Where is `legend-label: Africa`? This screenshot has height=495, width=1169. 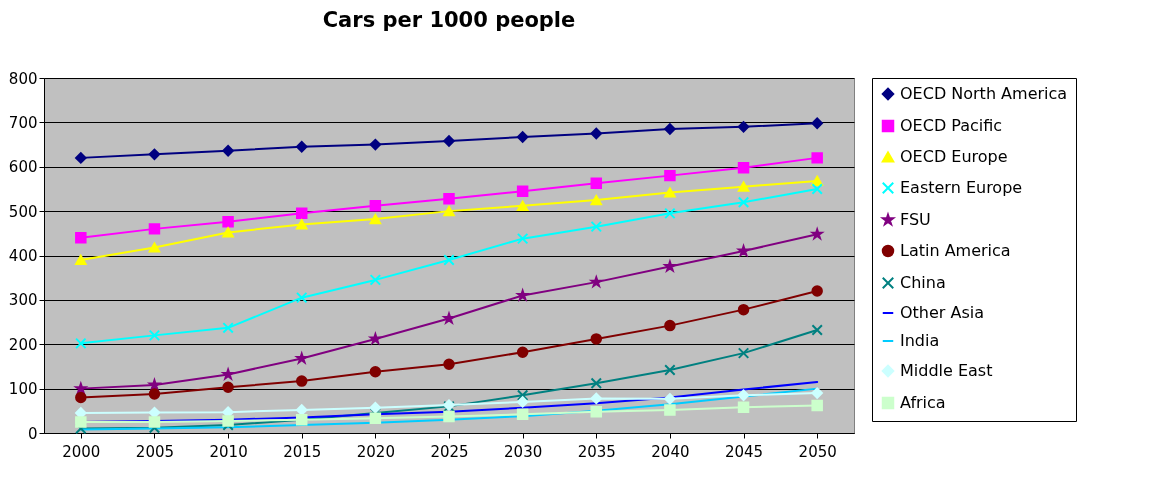 legend-label: Africa is located at coordinates (923, 402).